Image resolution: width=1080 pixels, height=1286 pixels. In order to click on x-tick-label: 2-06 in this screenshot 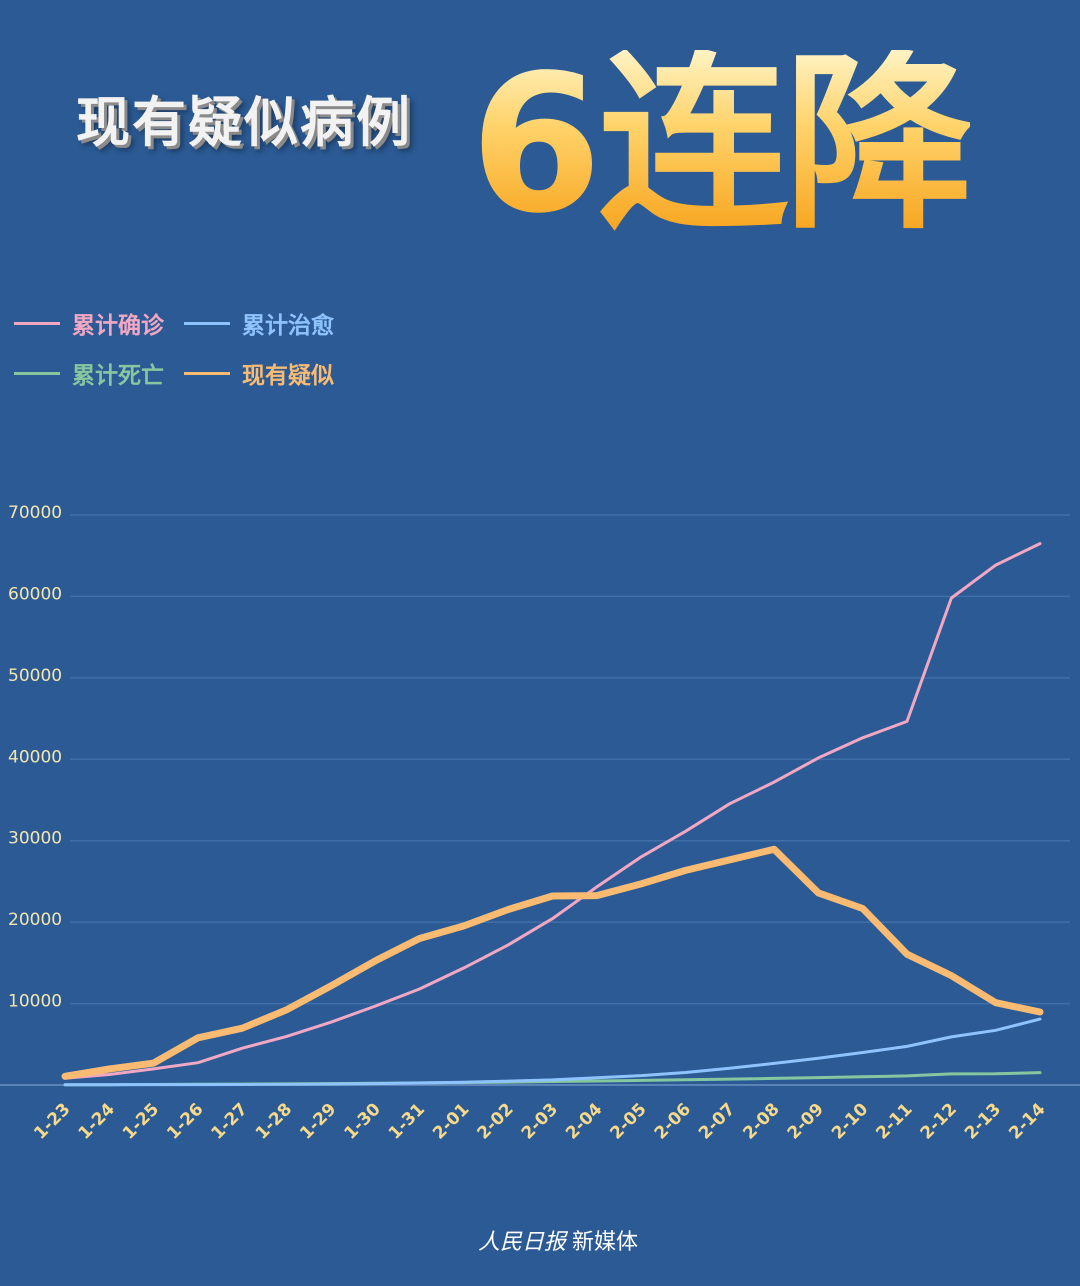, I will do `click(673, 1121)`.